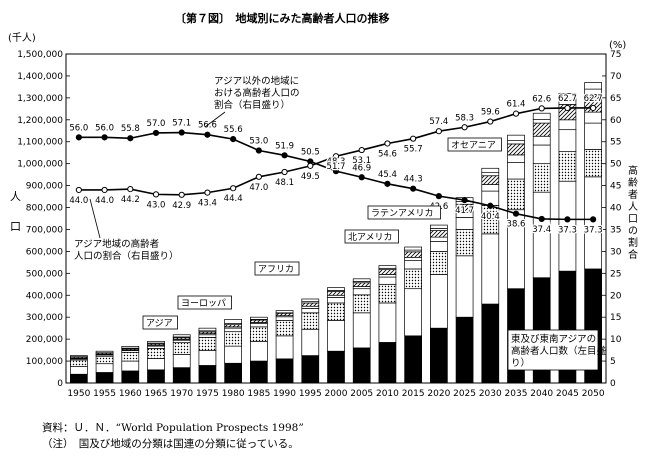 Image resolution: width=648 pixels, height=458 pixels. I want to click on data-label: 55.6, so click(233, 130).